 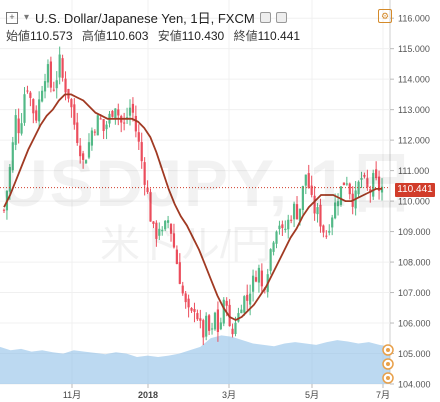 I want to click on y-tick-label: 113.000, so click(x=414, y=110).